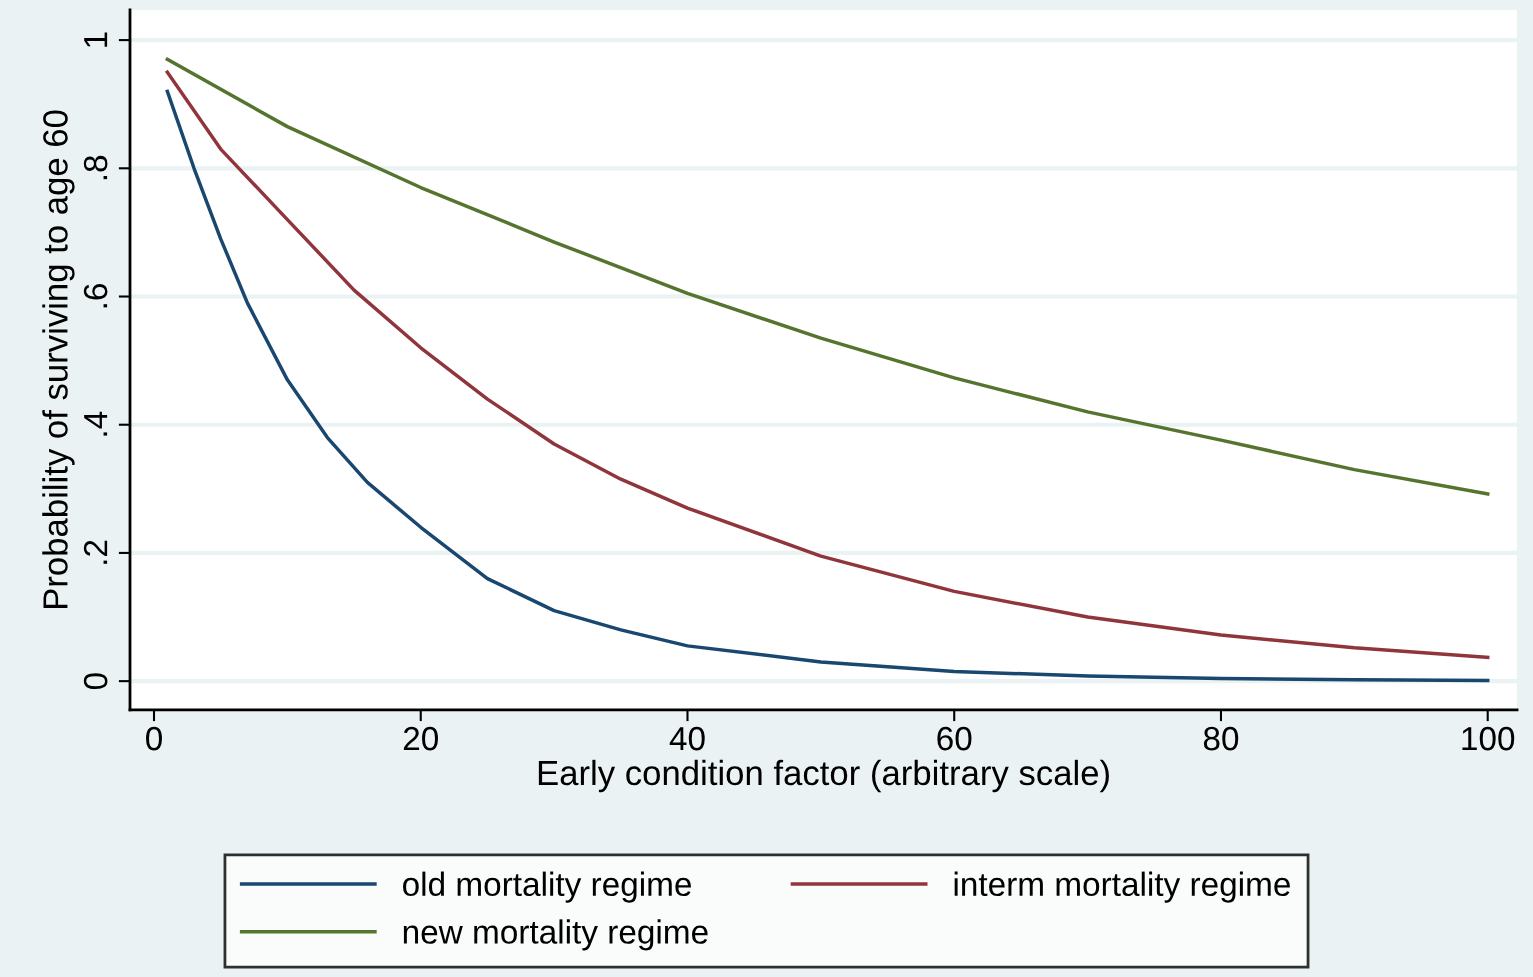 This screenshot has width=1533, height=977. Describe the element at coordinates (1488, 738) in the screenshot. I see `x-tick-label: 100` at that location.